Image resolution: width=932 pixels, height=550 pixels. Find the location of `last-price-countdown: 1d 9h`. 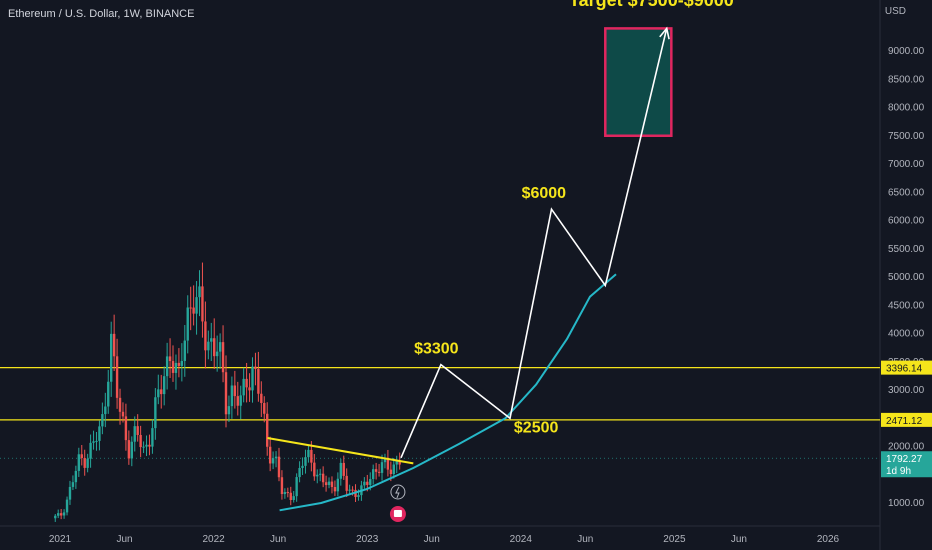

last-price-countdown: 1d 9h is located at coordinates (898, 471).